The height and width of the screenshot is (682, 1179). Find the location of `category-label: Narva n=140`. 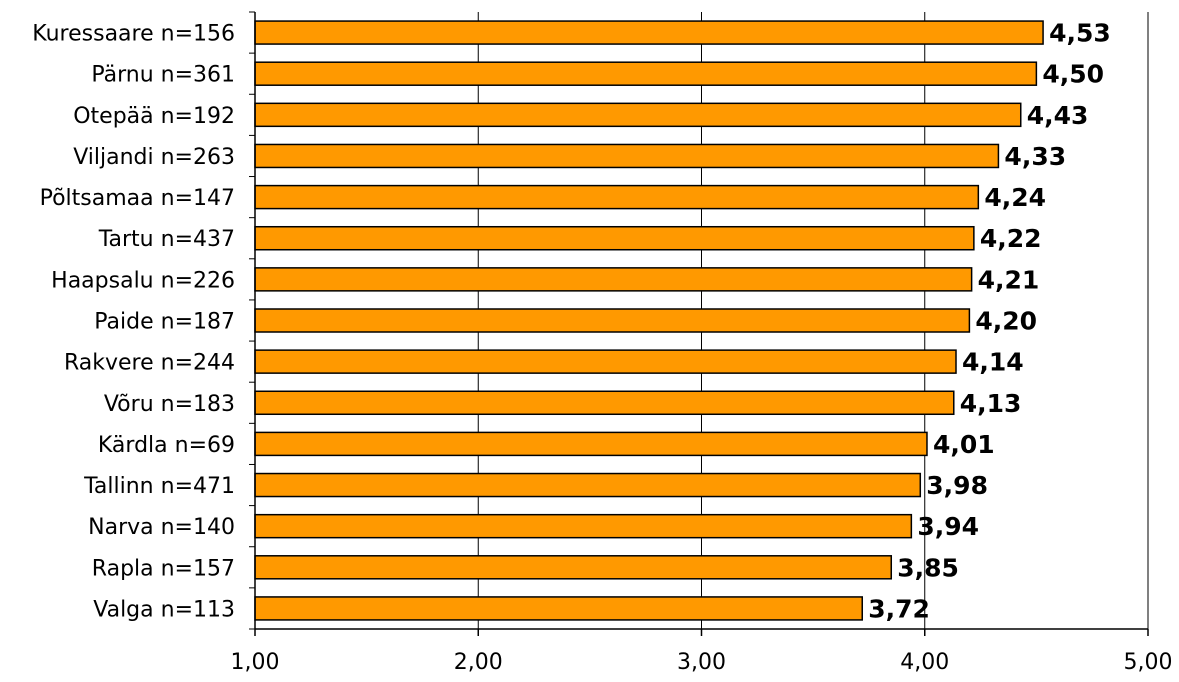

category-label: Narva n=140 is located at coordinates (161, 527).